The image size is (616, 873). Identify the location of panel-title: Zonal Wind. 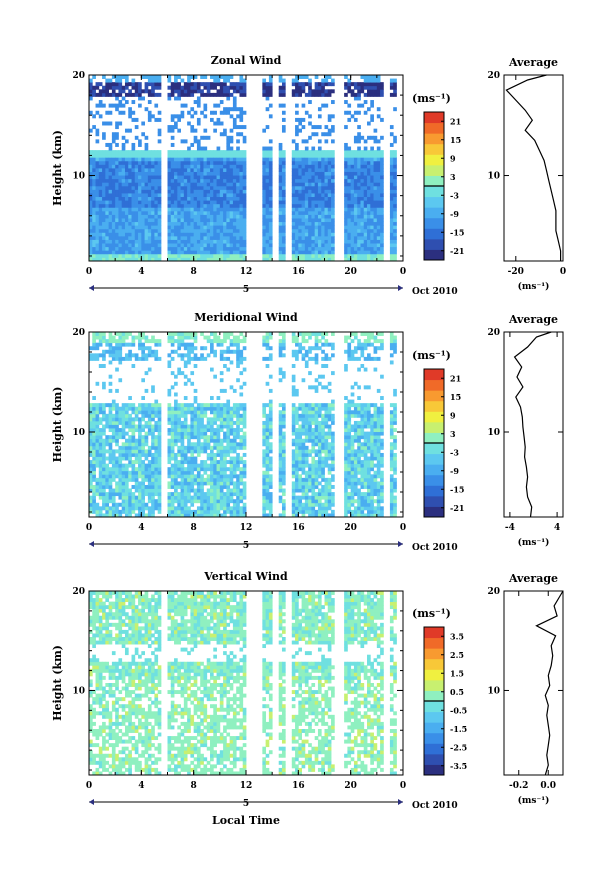
(246, 60).